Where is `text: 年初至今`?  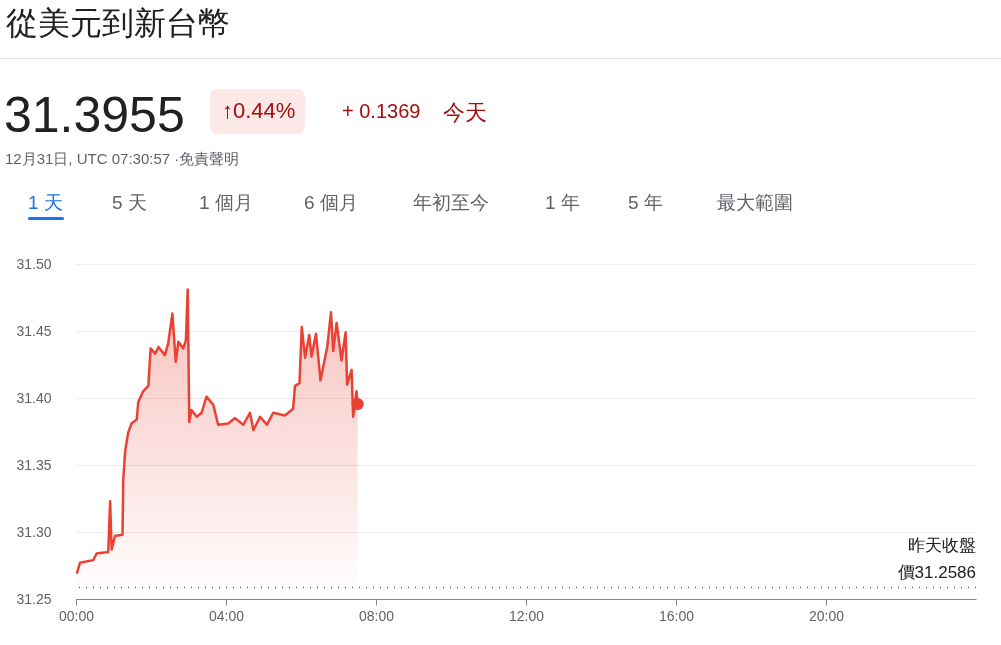
text: 年初至今 is located at coordinates (451, 203).